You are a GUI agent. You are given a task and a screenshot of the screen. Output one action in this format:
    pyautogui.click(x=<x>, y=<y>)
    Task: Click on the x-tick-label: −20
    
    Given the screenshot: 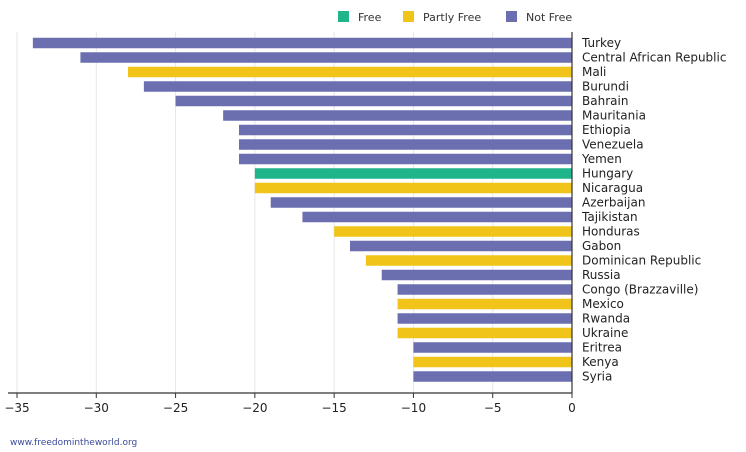 What is the action you would take?
    pyautogui.click(x=254, y=408)
    